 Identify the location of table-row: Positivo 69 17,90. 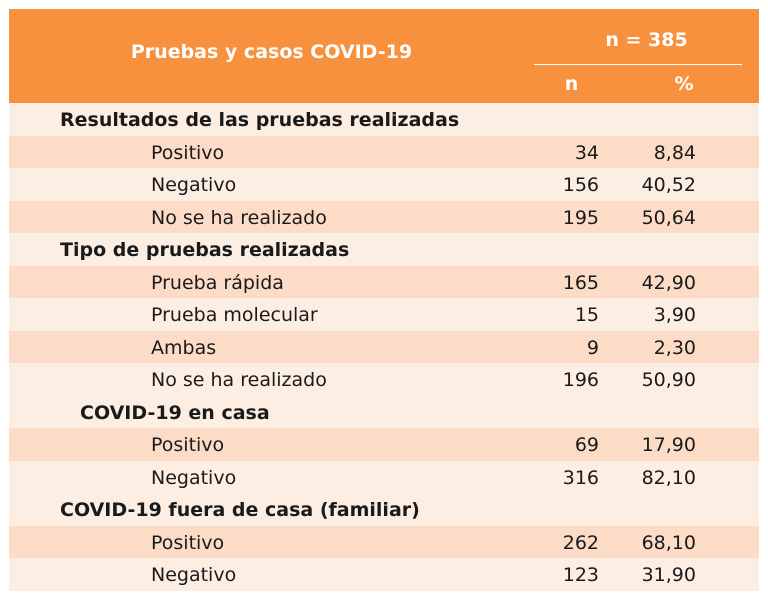
(384, 444).